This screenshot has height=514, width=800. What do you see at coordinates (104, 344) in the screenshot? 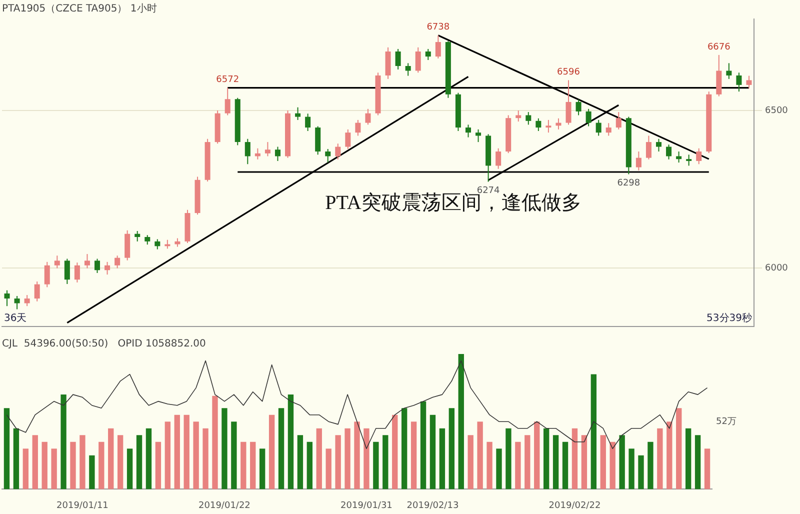
I see `chart-title: CJL 54396.00(50:50) OPID 1058852.00` at bounding box center [104, 344].